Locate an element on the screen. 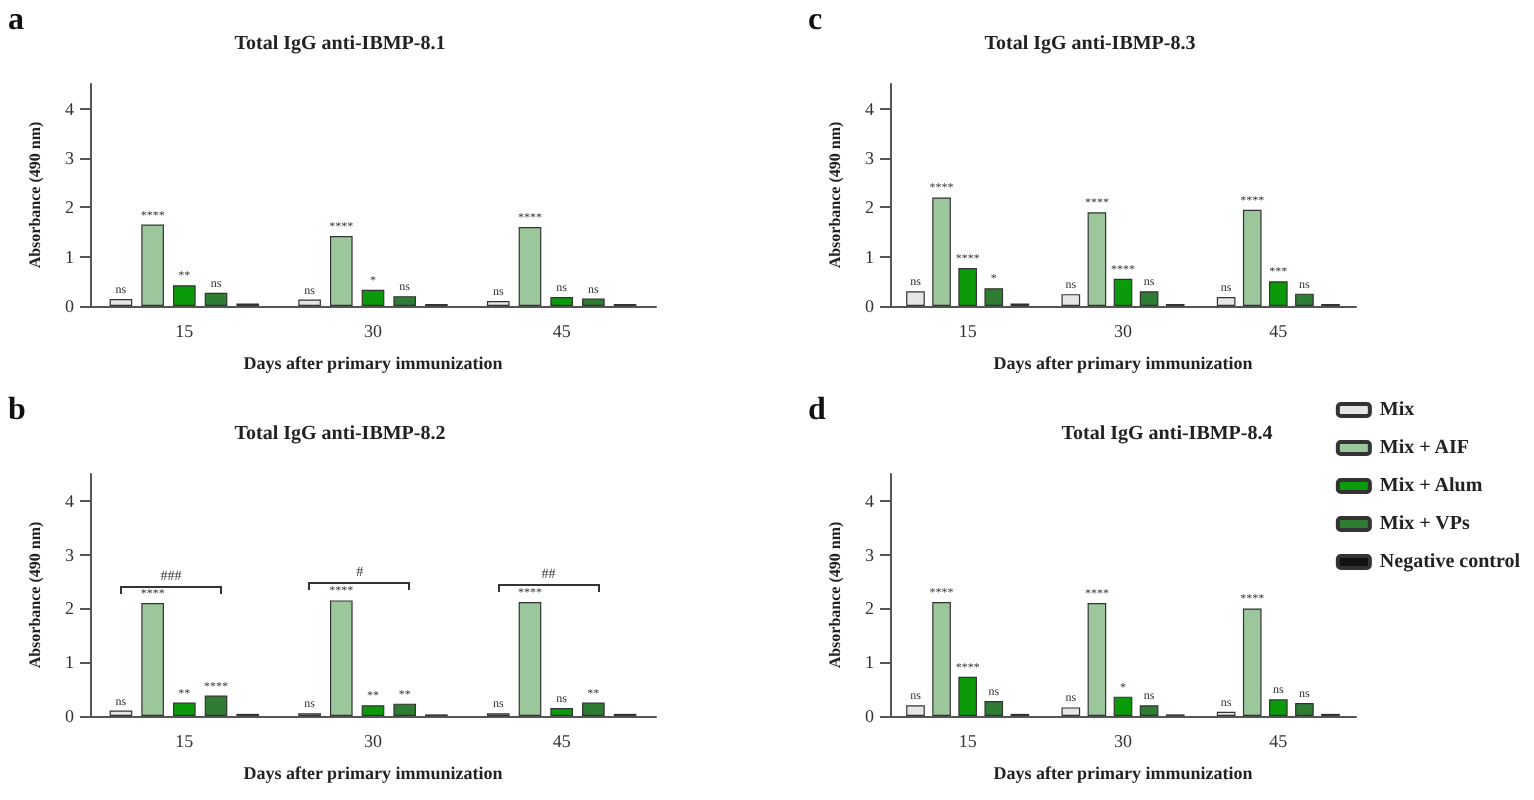  text: c is located at coordinates (815, 20).